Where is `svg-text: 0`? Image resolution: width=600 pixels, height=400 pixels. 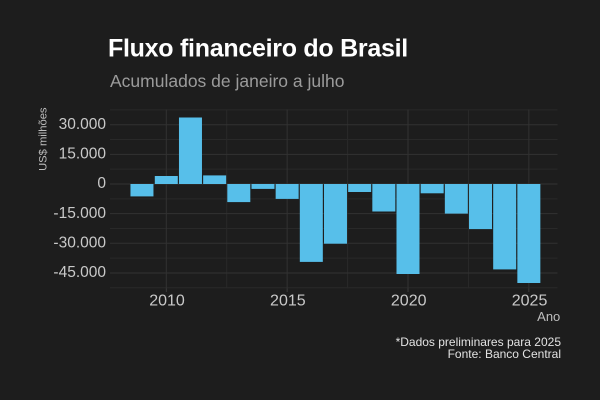
svg-text: 0 is located at coordinates (101, 183).